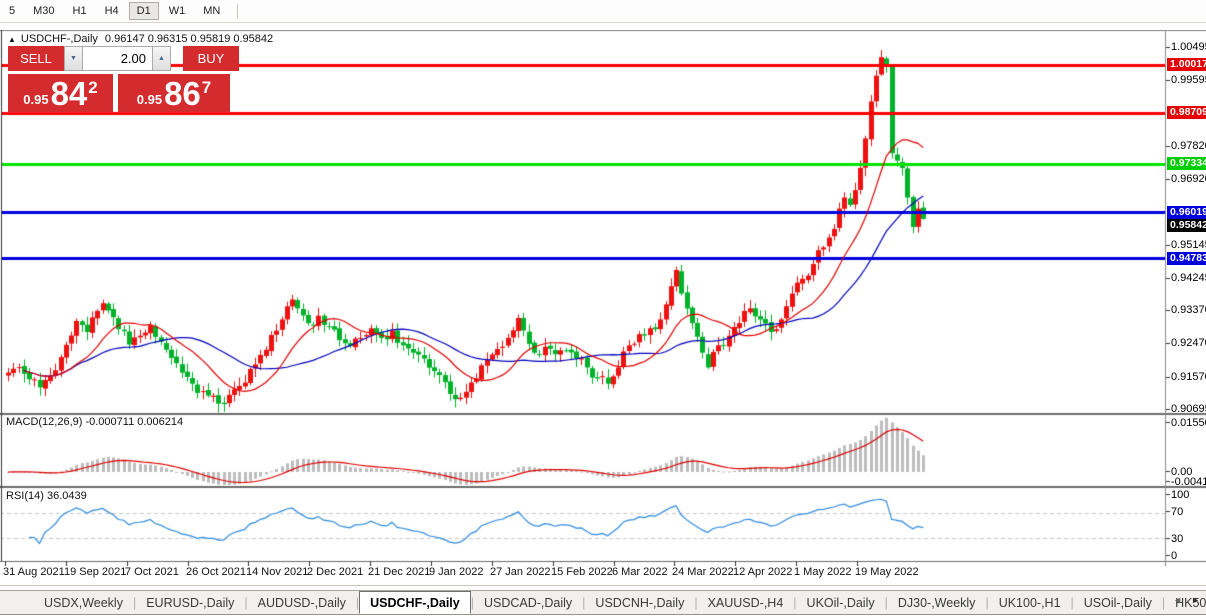 Image resolution: width=1206 pixels, height=616 pixels. Describe the element at coordinates (1117, 602) in the screenshot. I see `symbol-tab-usoil: USOil-,Daily` at that location.